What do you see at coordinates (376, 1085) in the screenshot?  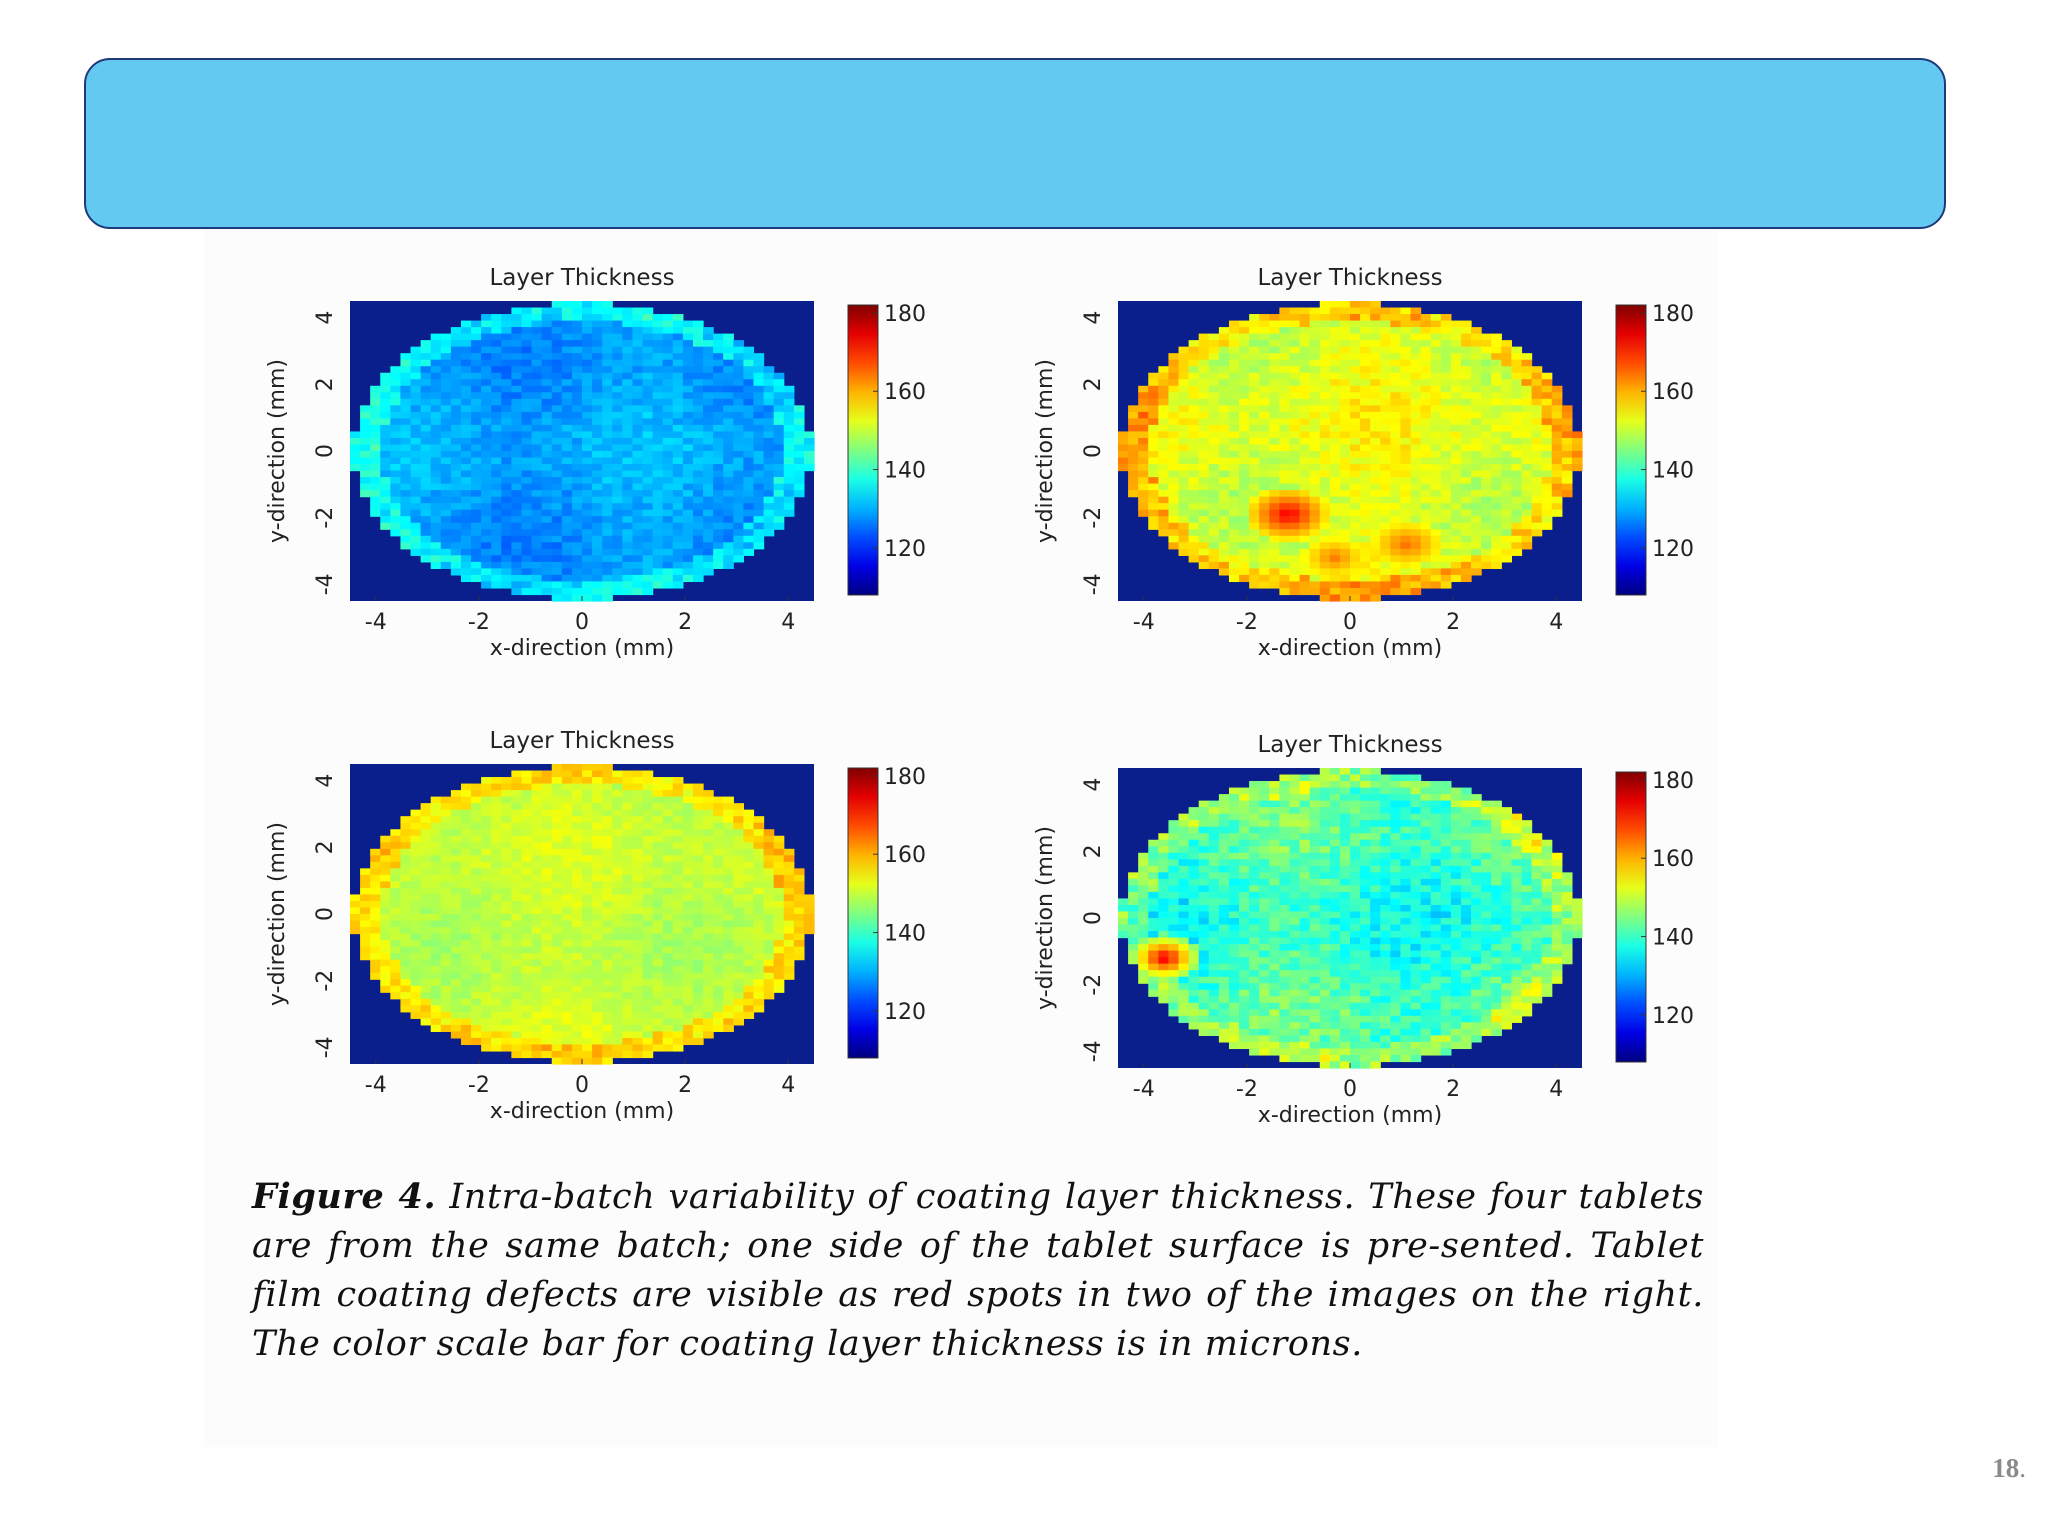 I see `x-tick-label: -4` at bounding box center [376, 1085].